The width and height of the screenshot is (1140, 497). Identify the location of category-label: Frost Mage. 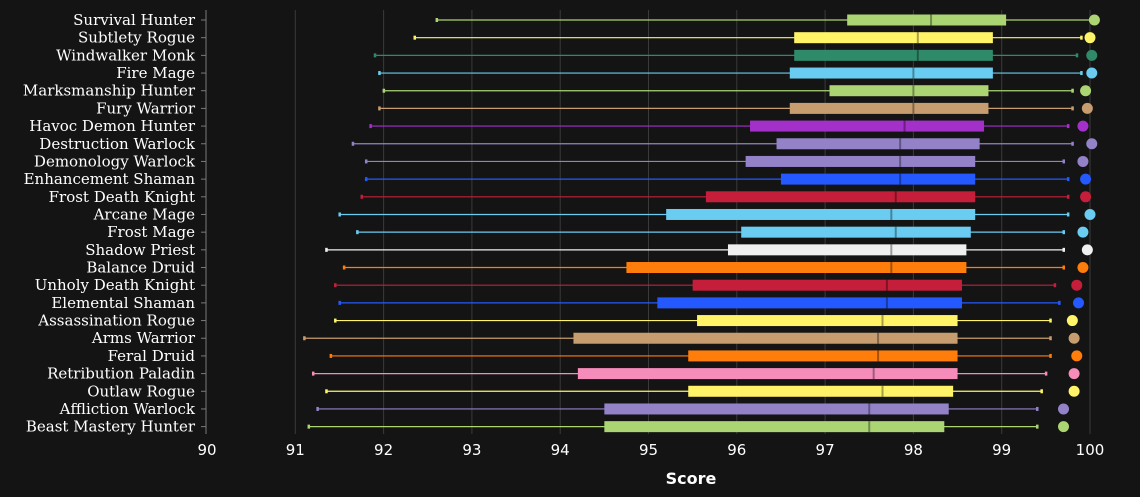
(151, 232).